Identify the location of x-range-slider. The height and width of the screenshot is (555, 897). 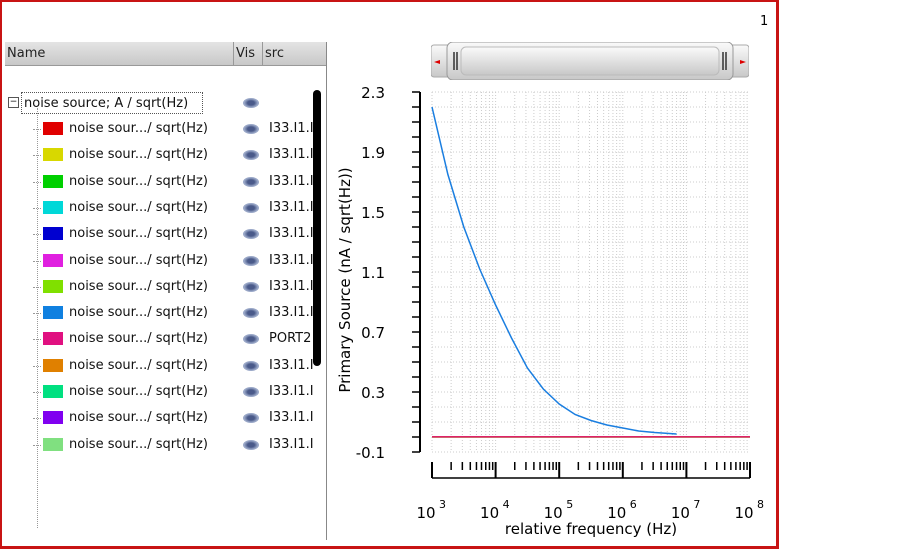
(590, 61).